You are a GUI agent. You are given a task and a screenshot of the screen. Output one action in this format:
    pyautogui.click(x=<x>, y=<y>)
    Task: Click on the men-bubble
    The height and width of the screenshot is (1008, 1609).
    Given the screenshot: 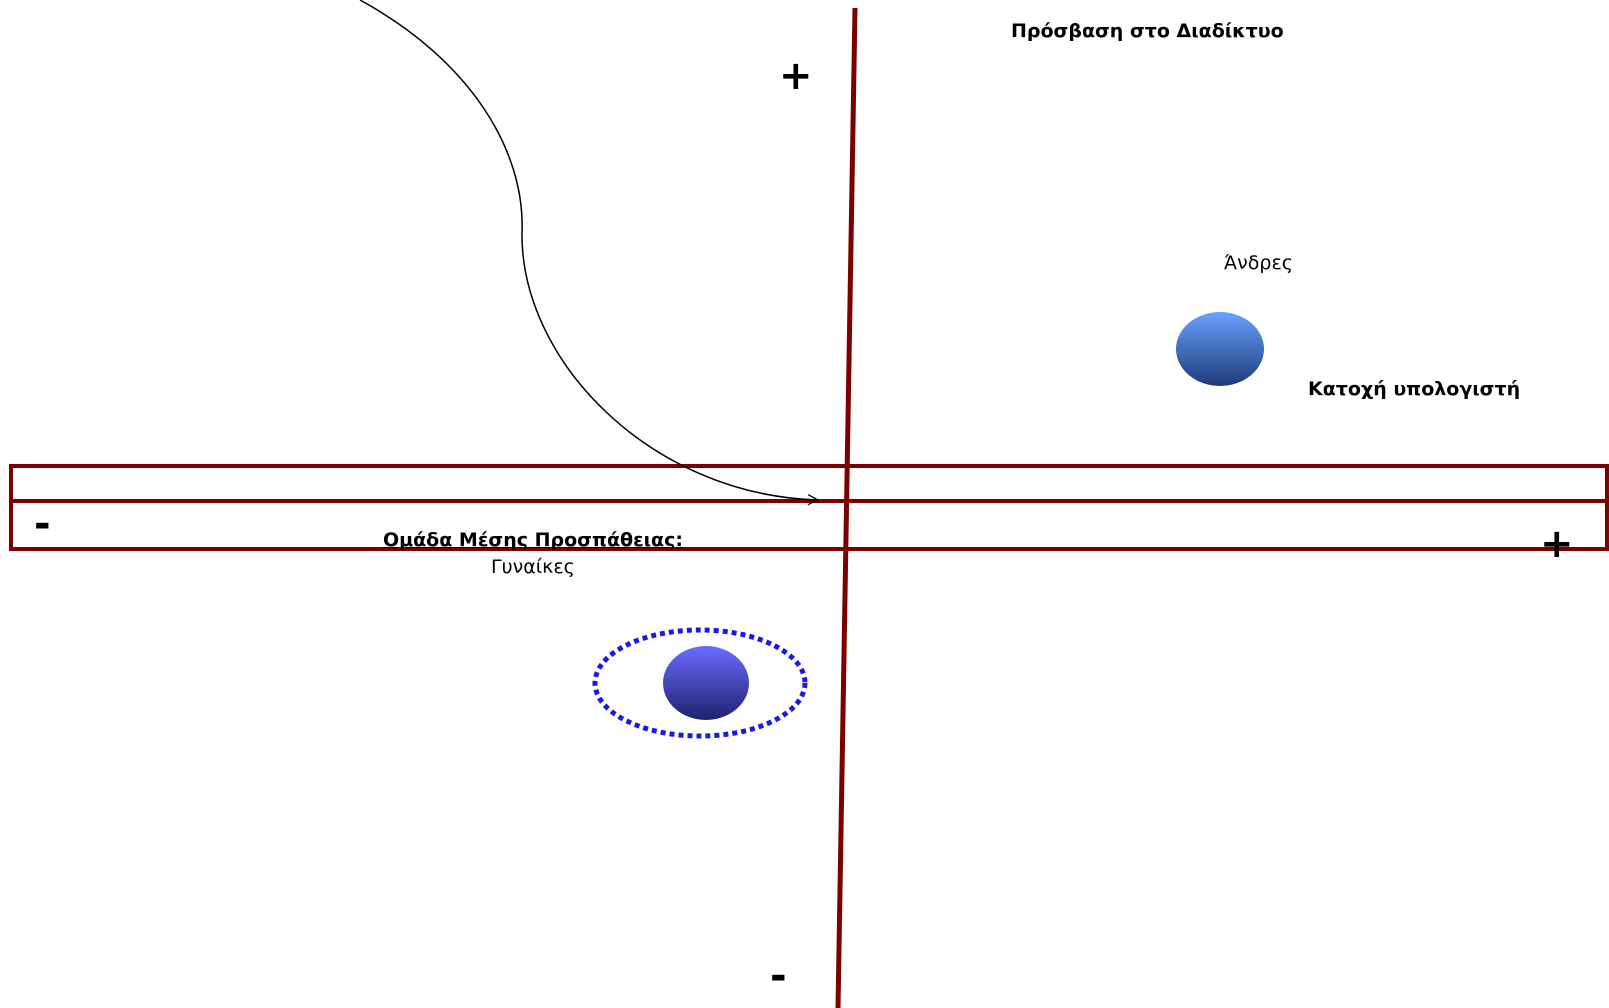 What is the action you would take?
    pyautogui.click(x=1220, y=349)
    